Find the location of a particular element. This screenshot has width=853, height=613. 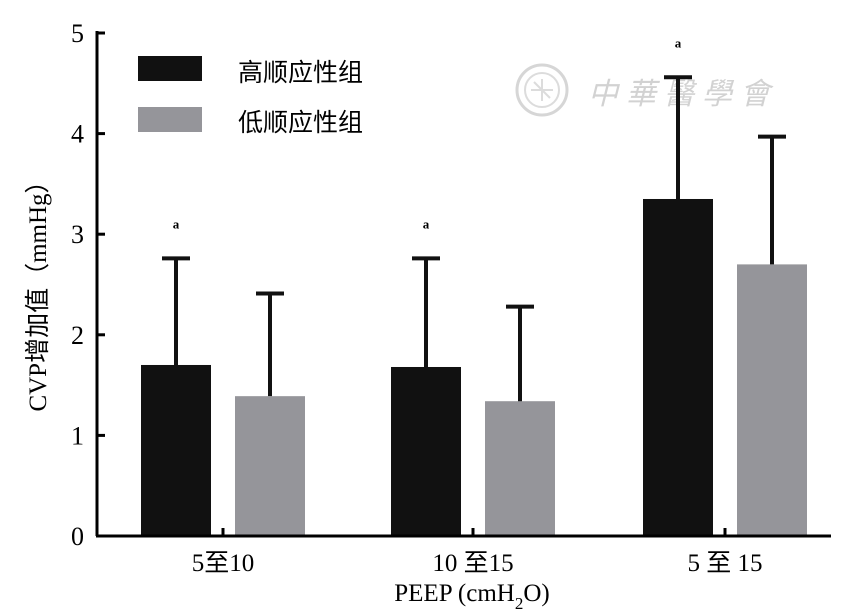

x-axis-title: PEEP (cmH2O) is located at coordinates (471, 596).